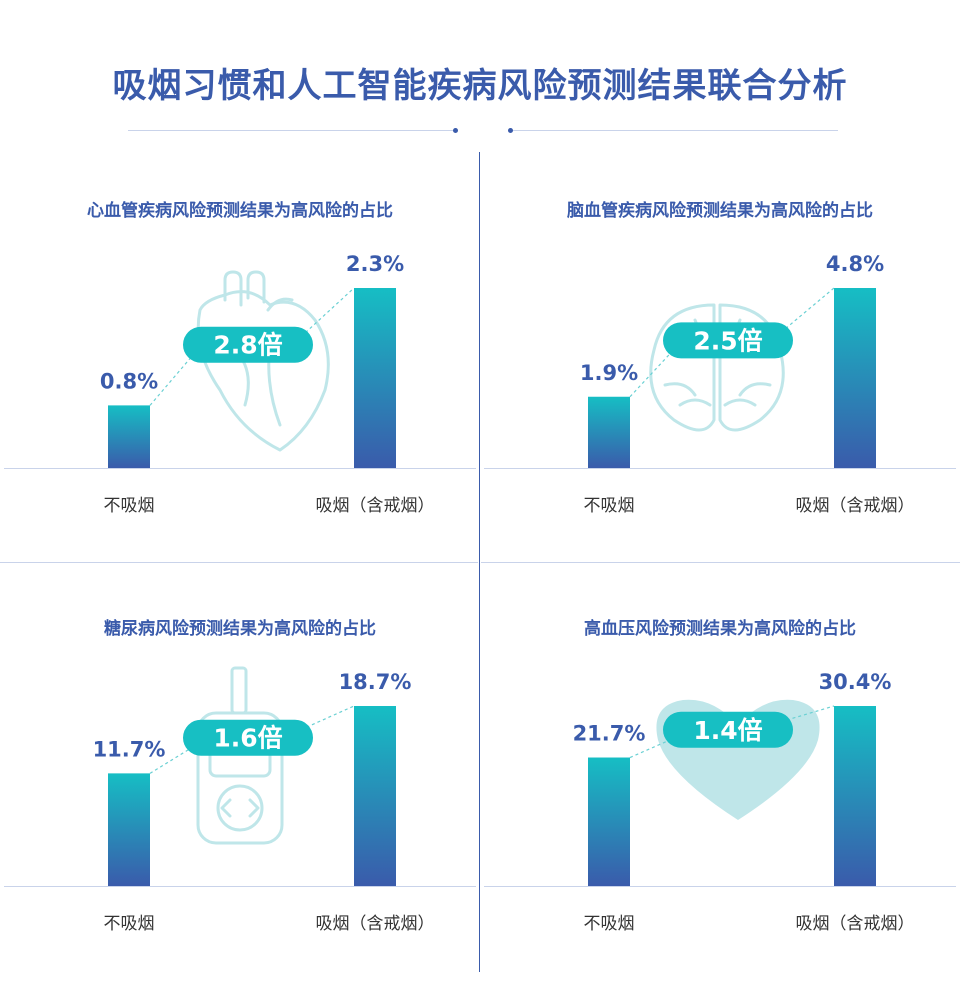  I want to click on chart-title: 高血压风险预测结果为高风险的占比, so click(720, 629).